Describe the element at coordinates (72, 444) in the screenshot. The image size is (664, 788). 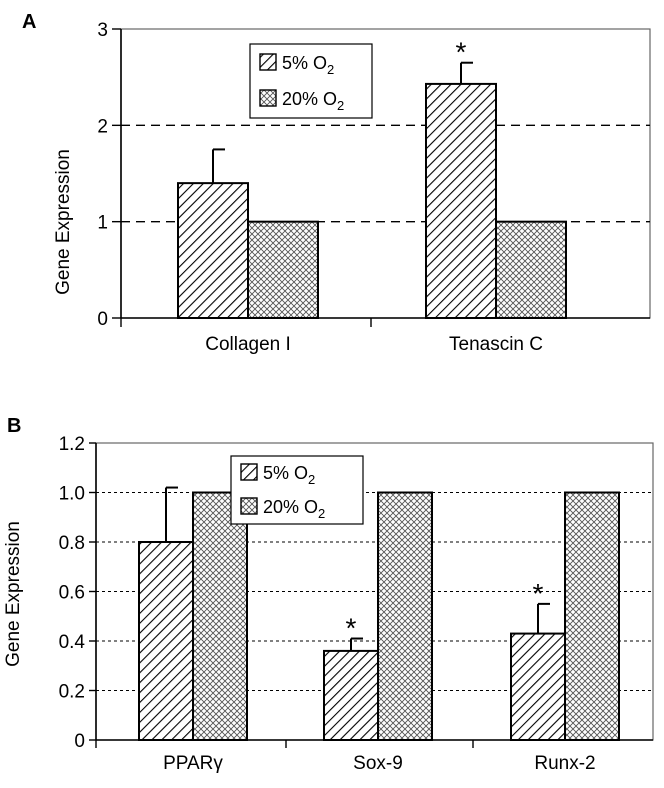
I see `y-tick-label: 1.2` at that location.